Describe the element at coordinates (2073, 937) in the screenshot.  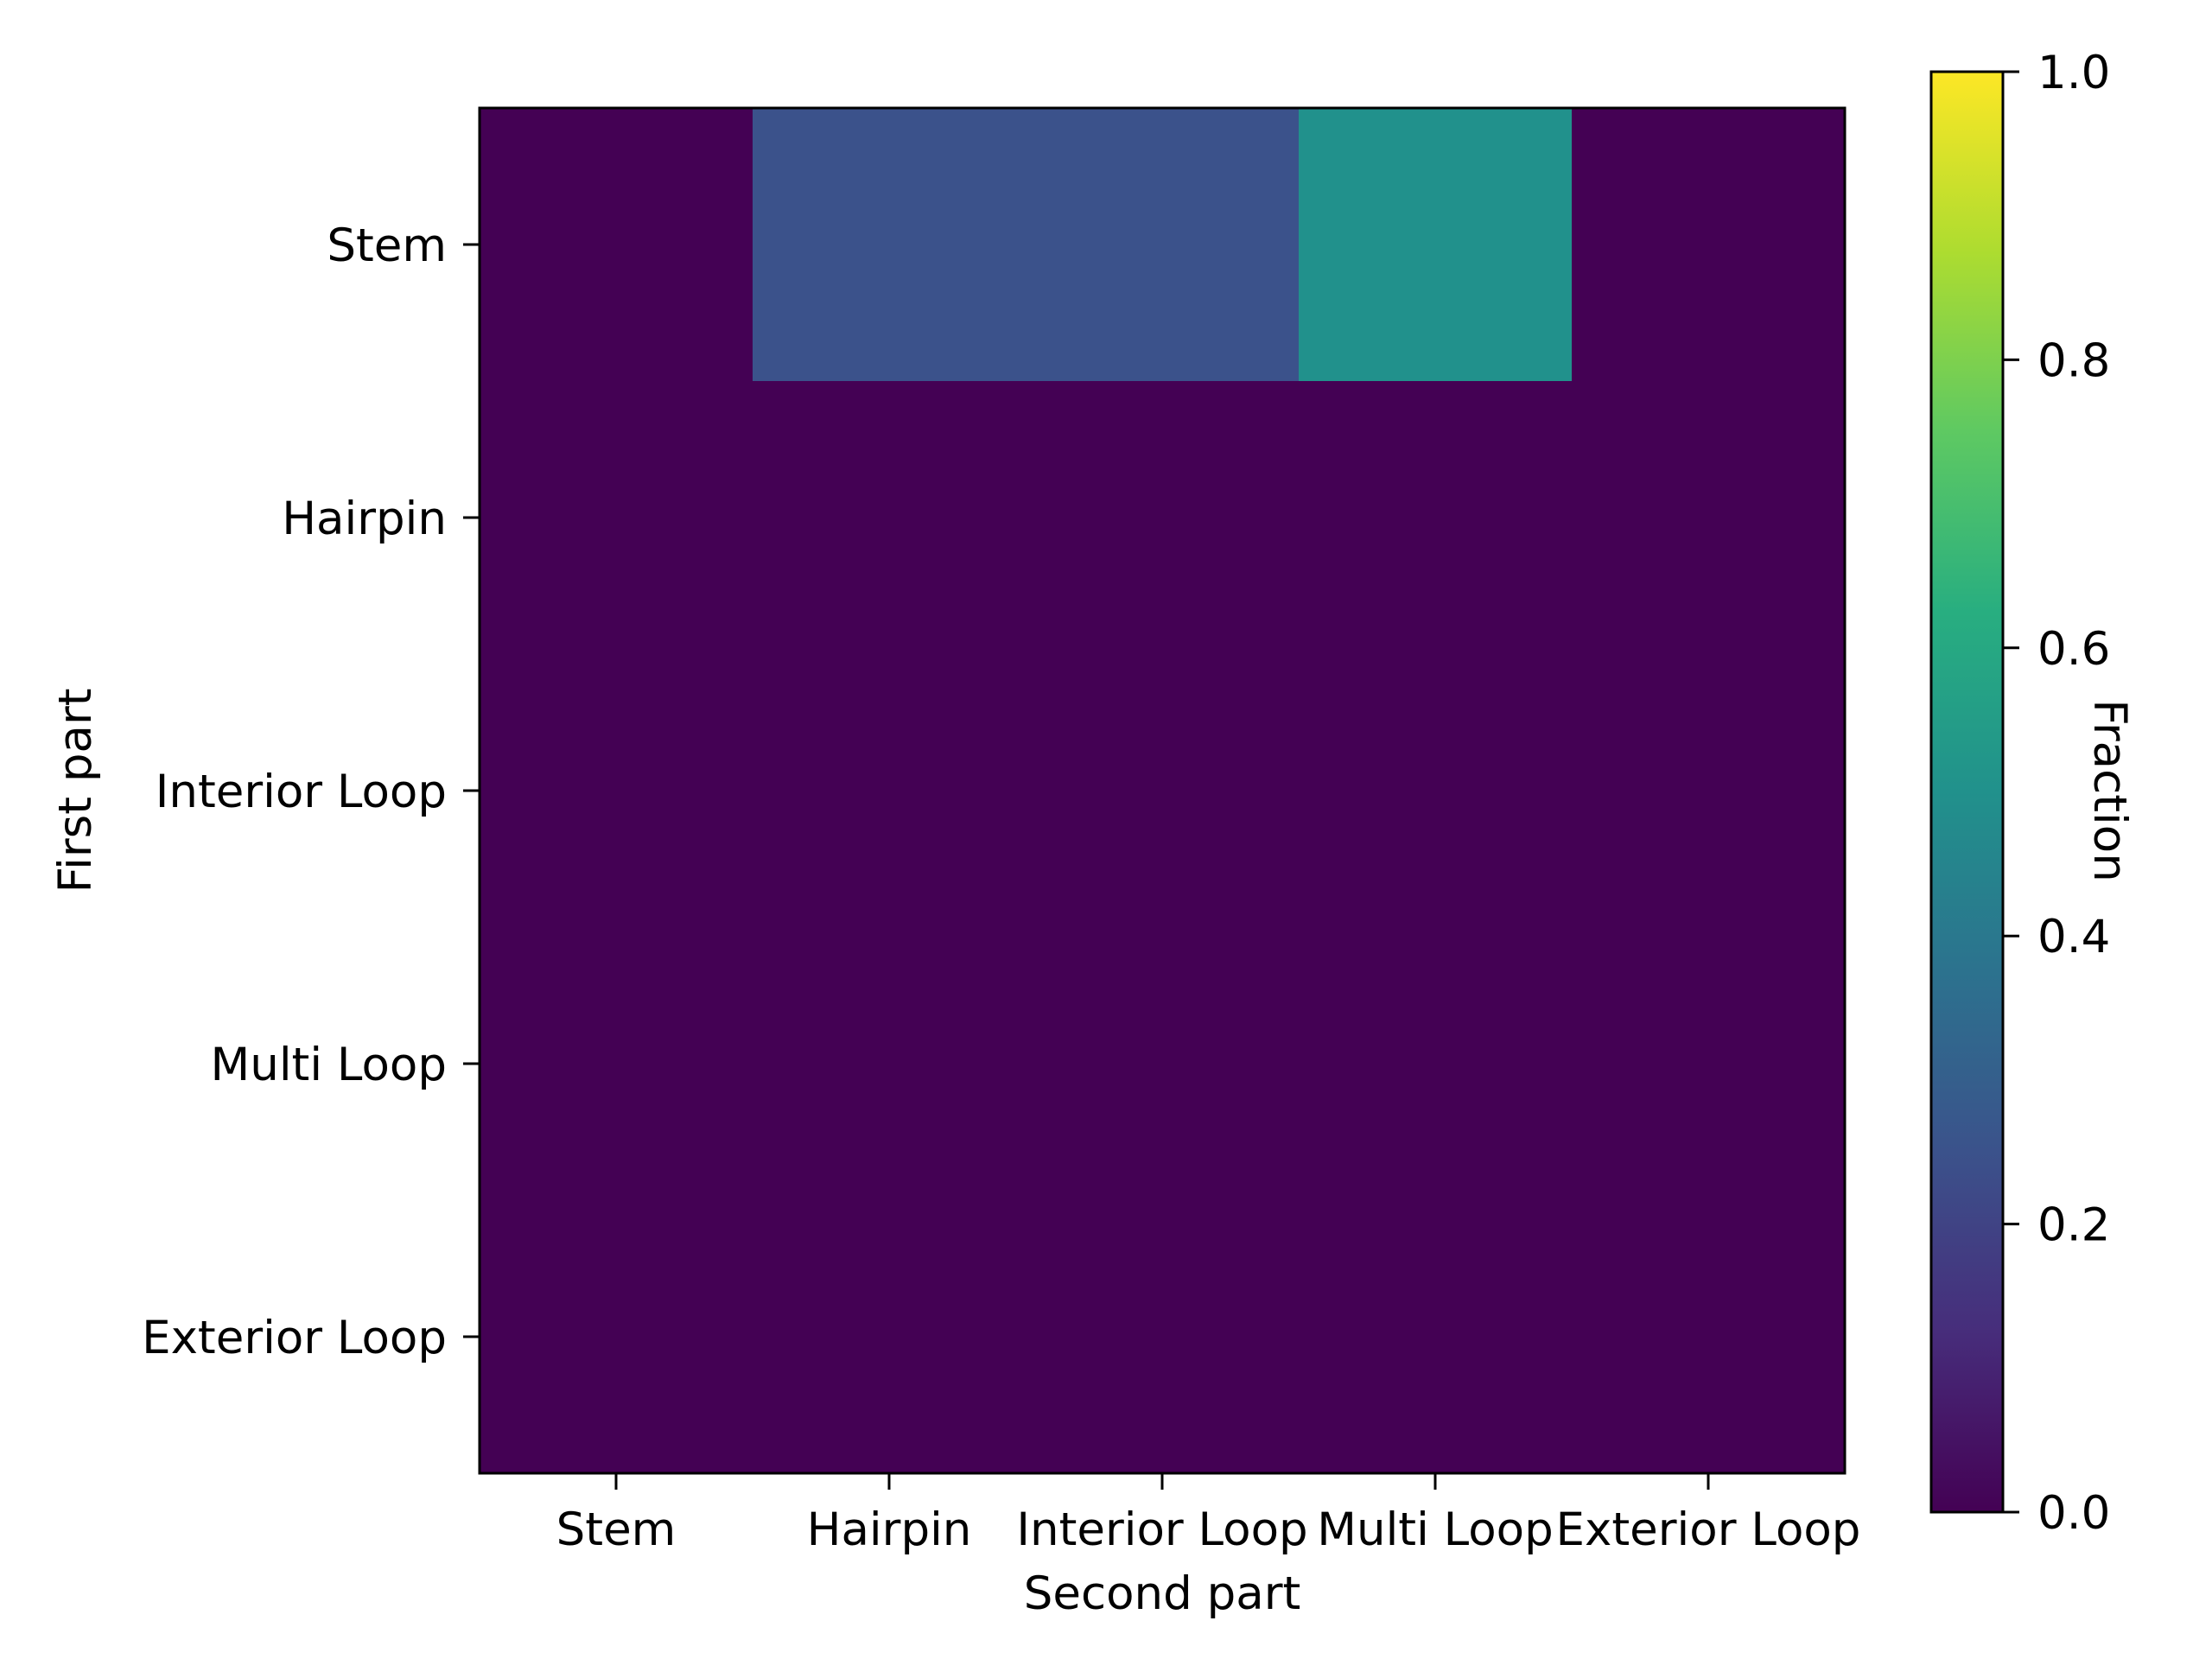
I see `colorbar-tick-label: 0.4` at that location.